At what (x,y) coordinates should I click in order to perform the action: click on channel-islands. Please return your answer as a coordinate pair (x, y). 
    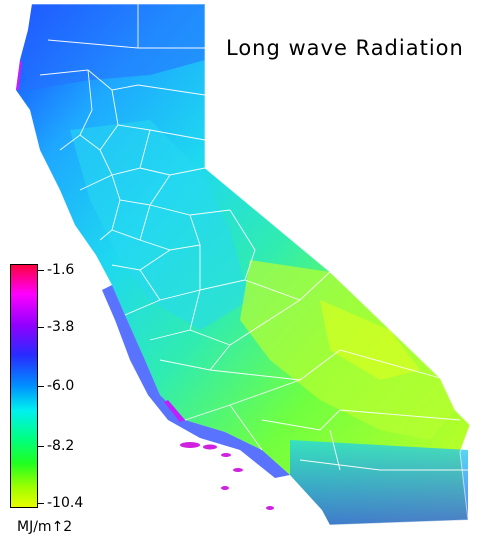
    Looking at the image, I should click on (227, 476).